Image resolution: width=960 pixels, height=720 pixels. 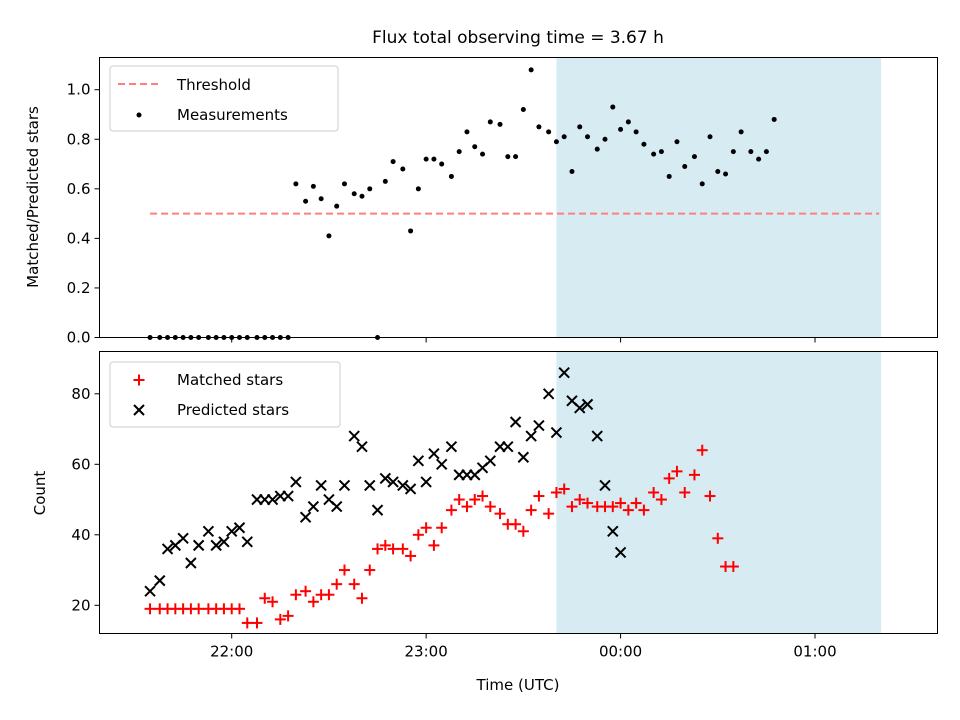 What do you see at coordinates (426, 652) in the screenshot?
I see `x-tick-label: 23:00` at bounding box center [426, 652].